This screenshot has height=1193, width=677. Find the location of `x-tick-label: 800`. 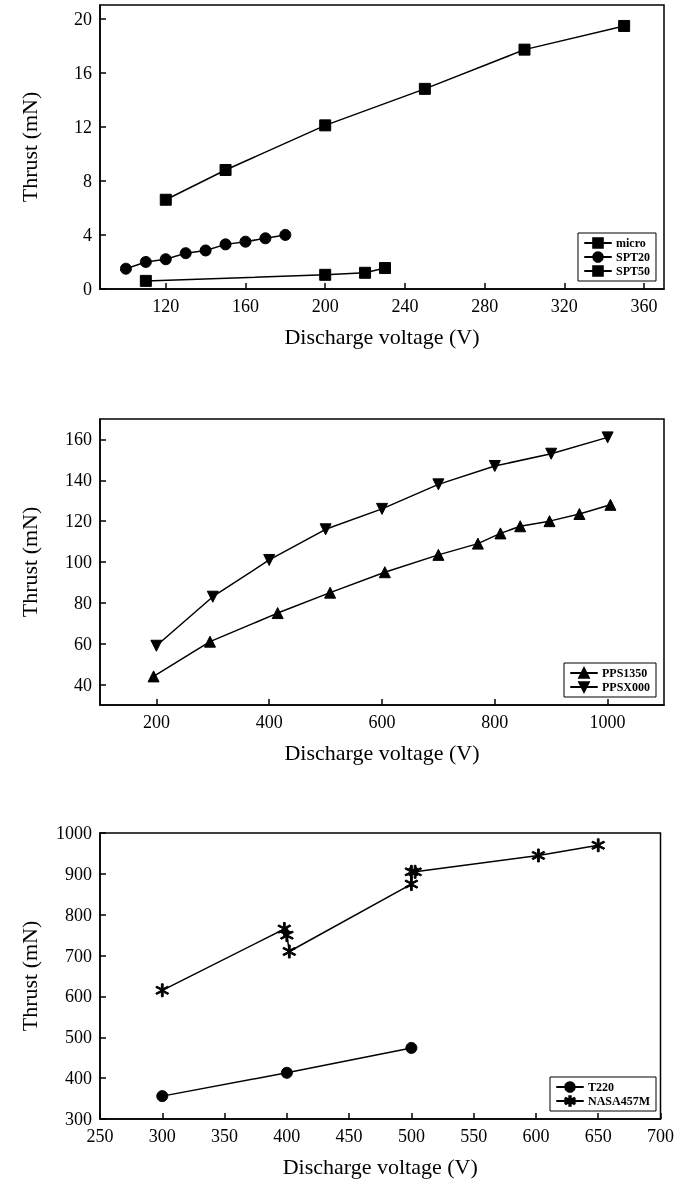

x-tick-label: 800 is located at coordinates (495, 722).